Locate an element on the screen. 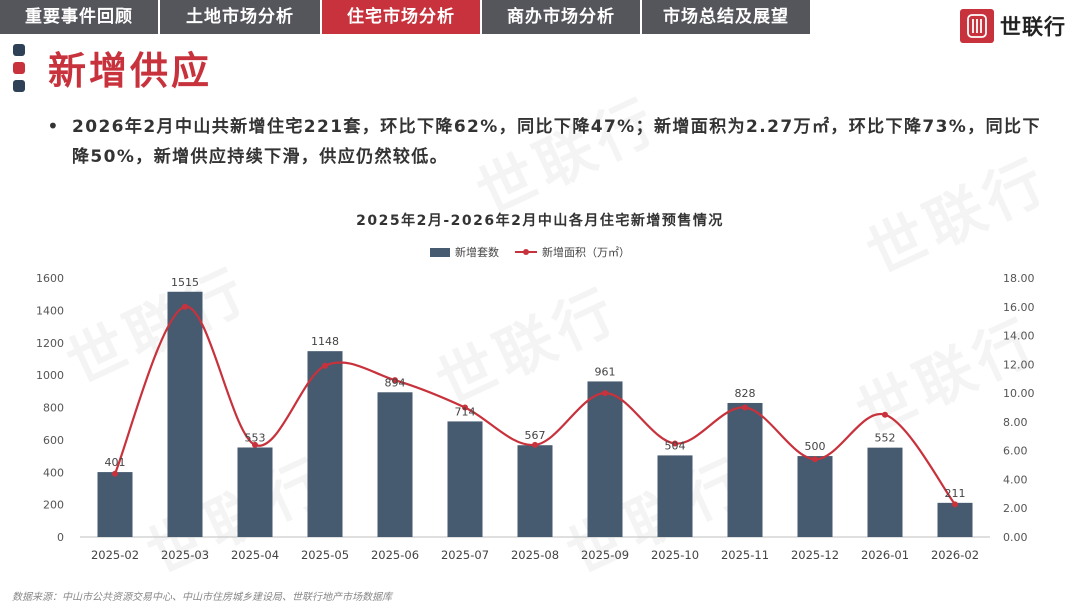 This screenshot has width=1080, height=608. legend-label: 新增套数 is located at coordinates (477, 252).